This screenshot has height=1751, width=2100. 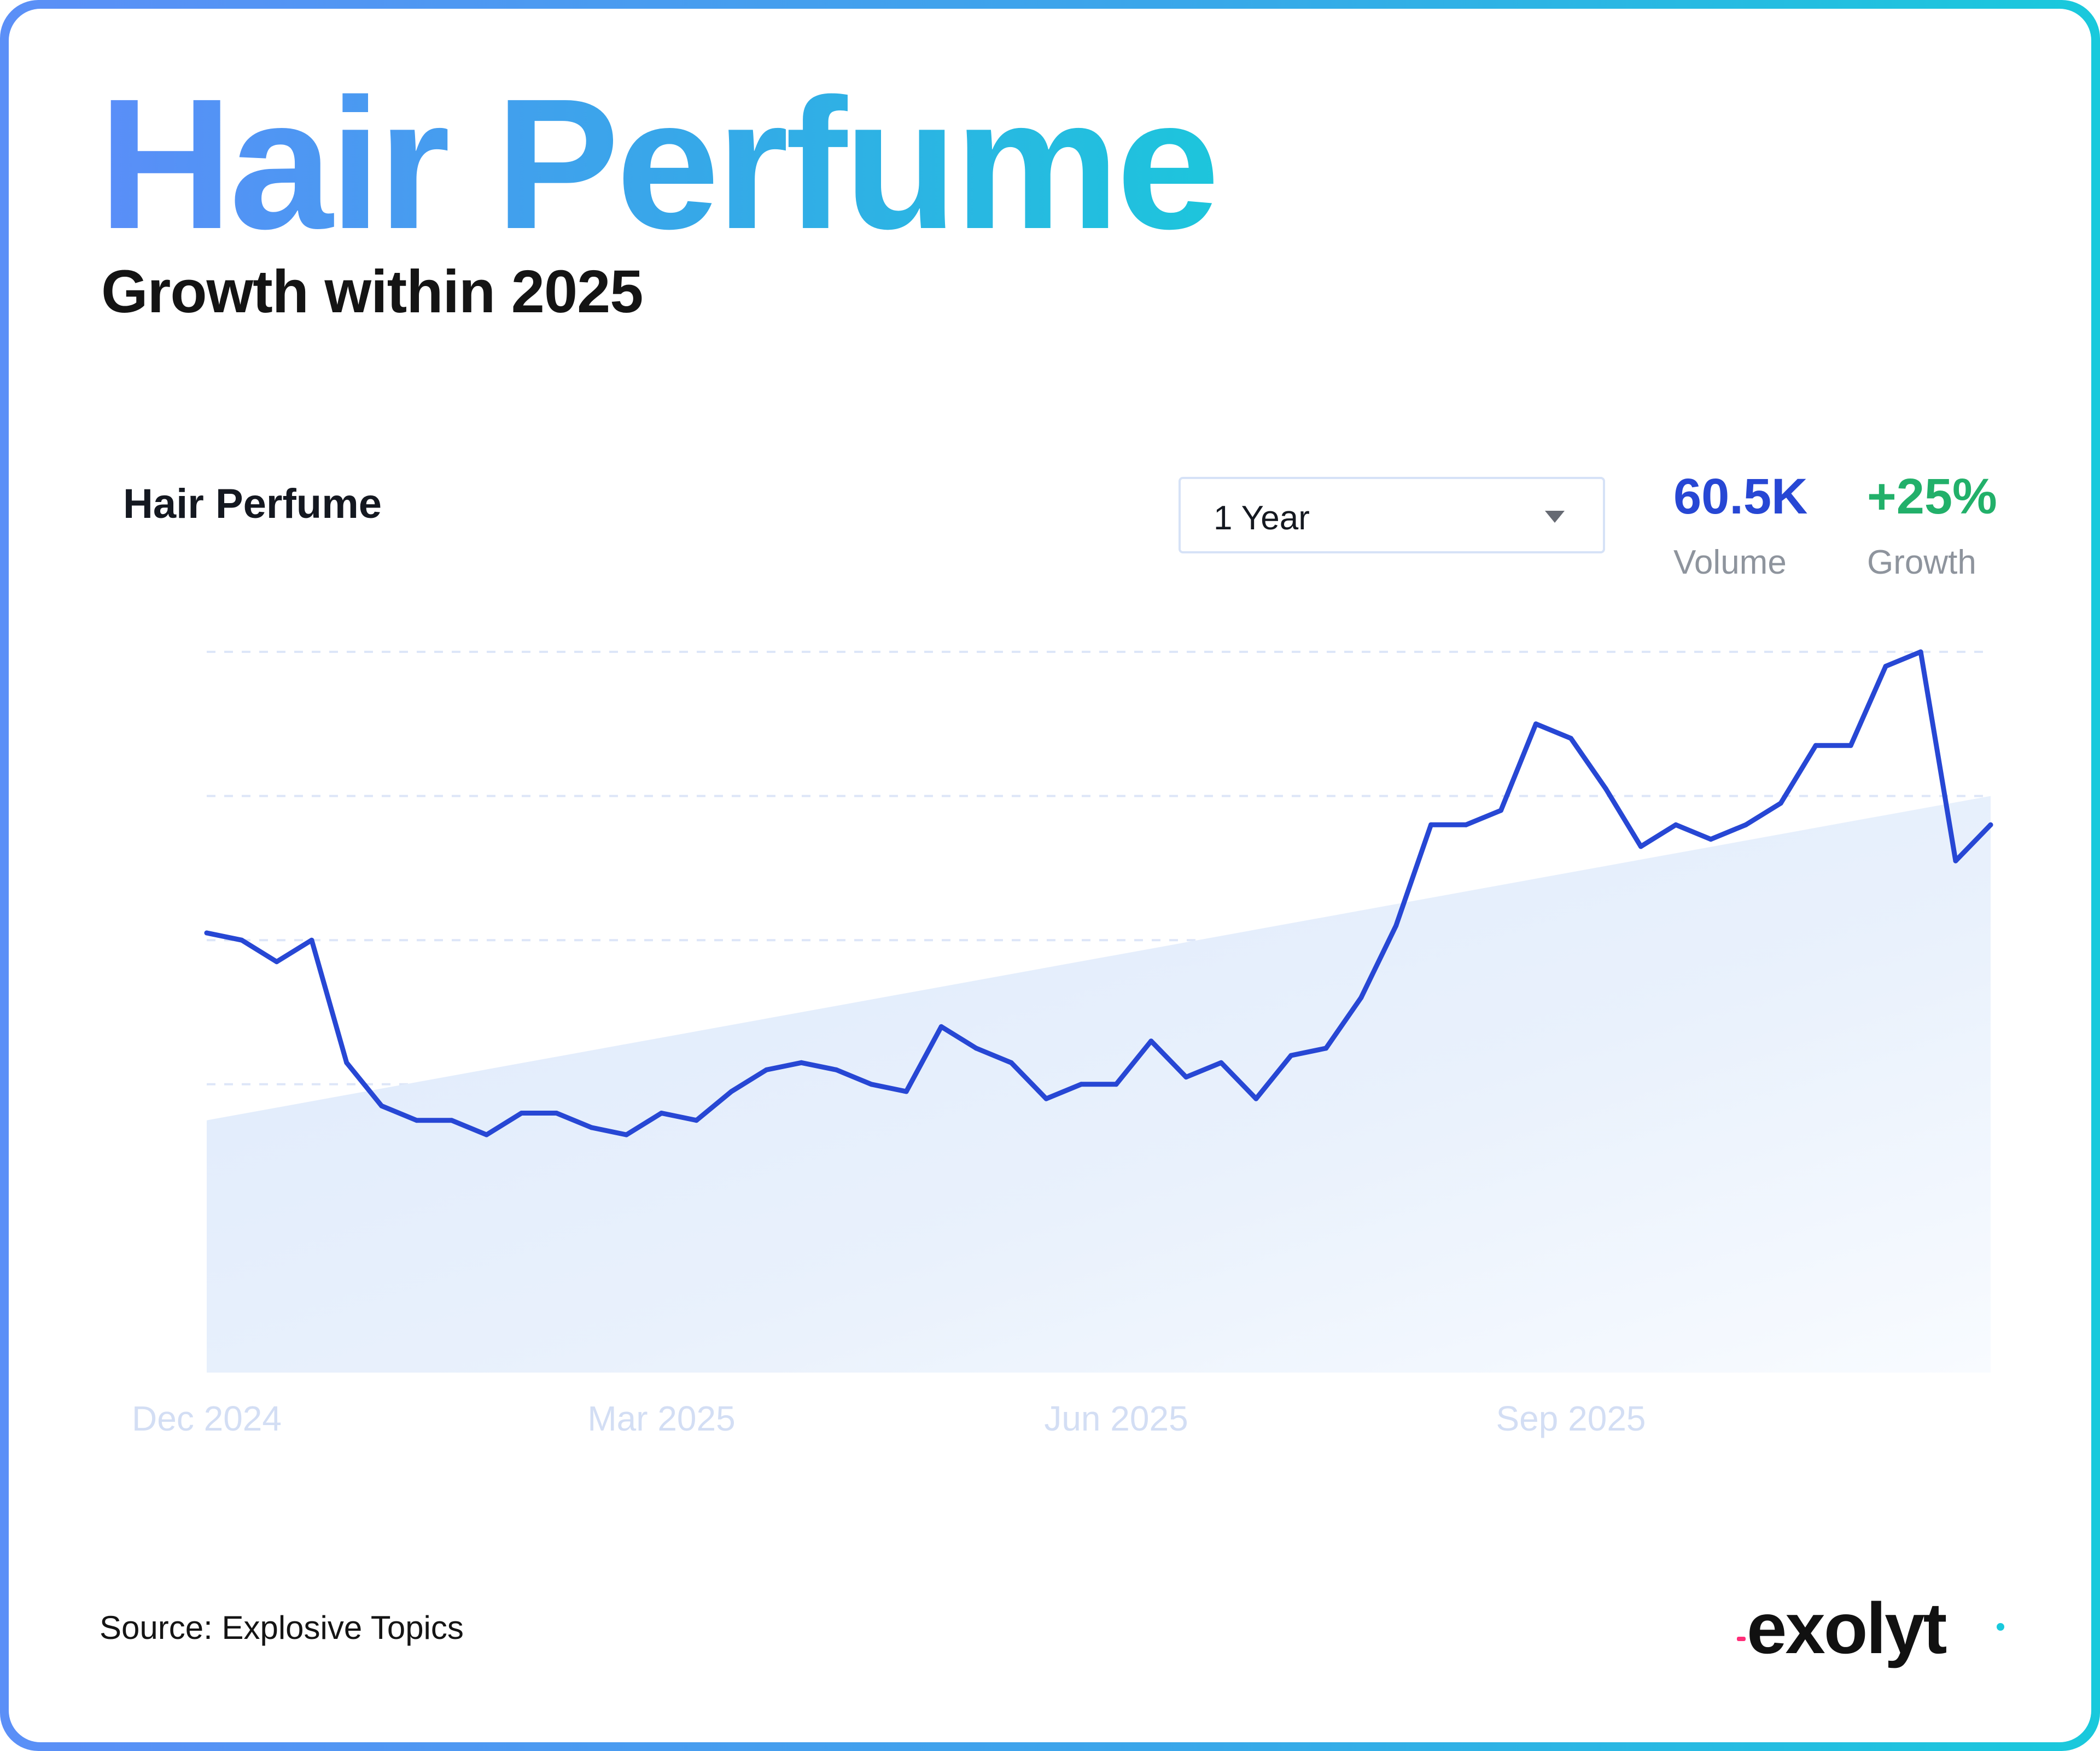 I want to click on volume-metric: 60.5K Volume, so click(x=1740, y=525).